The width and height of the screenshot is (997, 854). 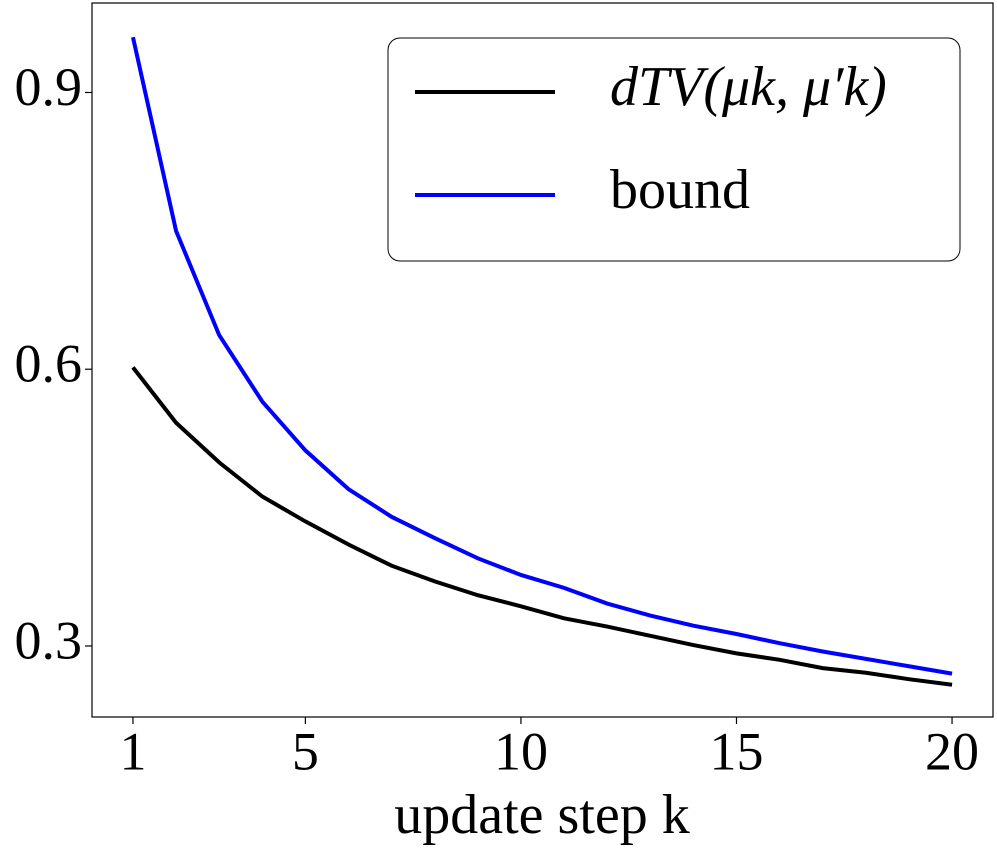 I want to click on x-tick-label: 10, so click(x=521, y=751).